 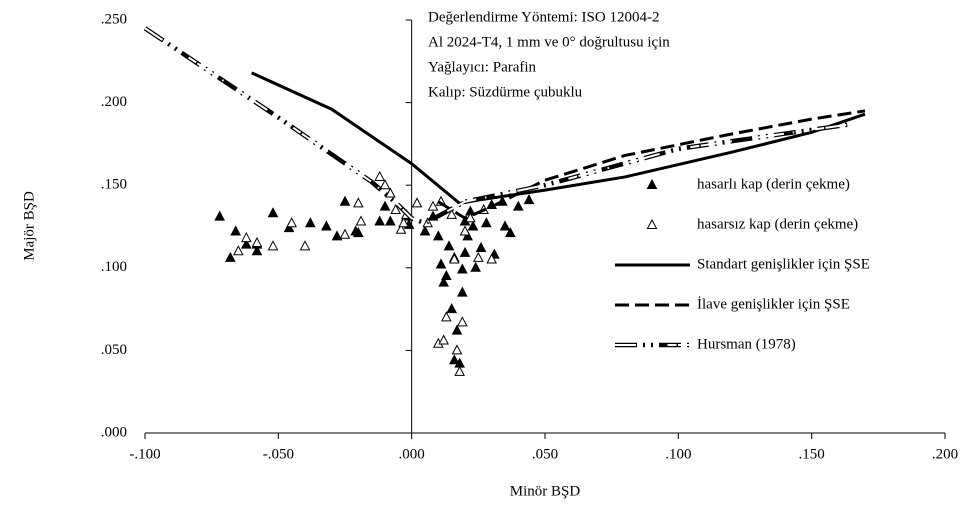 I want to click on x-tick-label: -.100, so click(x=144, y=454).